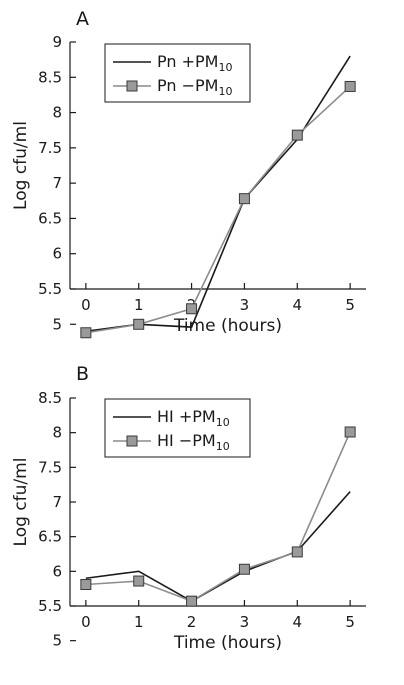 This screenshot has height=685, width=404. Describe the element at coordinates (82, 374) in the screenshot. I see `panel-label: B` at that location.